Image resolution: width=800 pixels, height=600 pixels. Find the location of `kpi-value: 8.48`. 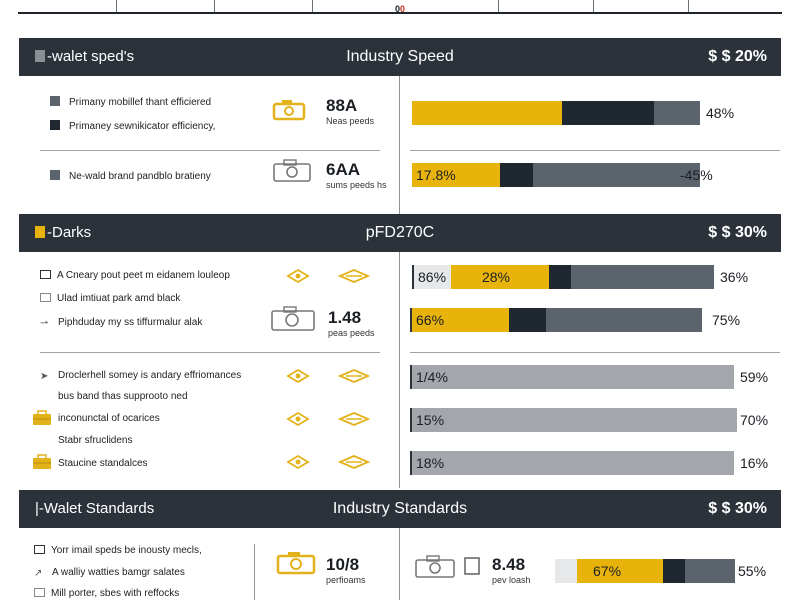

kpi-value: 8.48 is located at coordinates (509, 564).